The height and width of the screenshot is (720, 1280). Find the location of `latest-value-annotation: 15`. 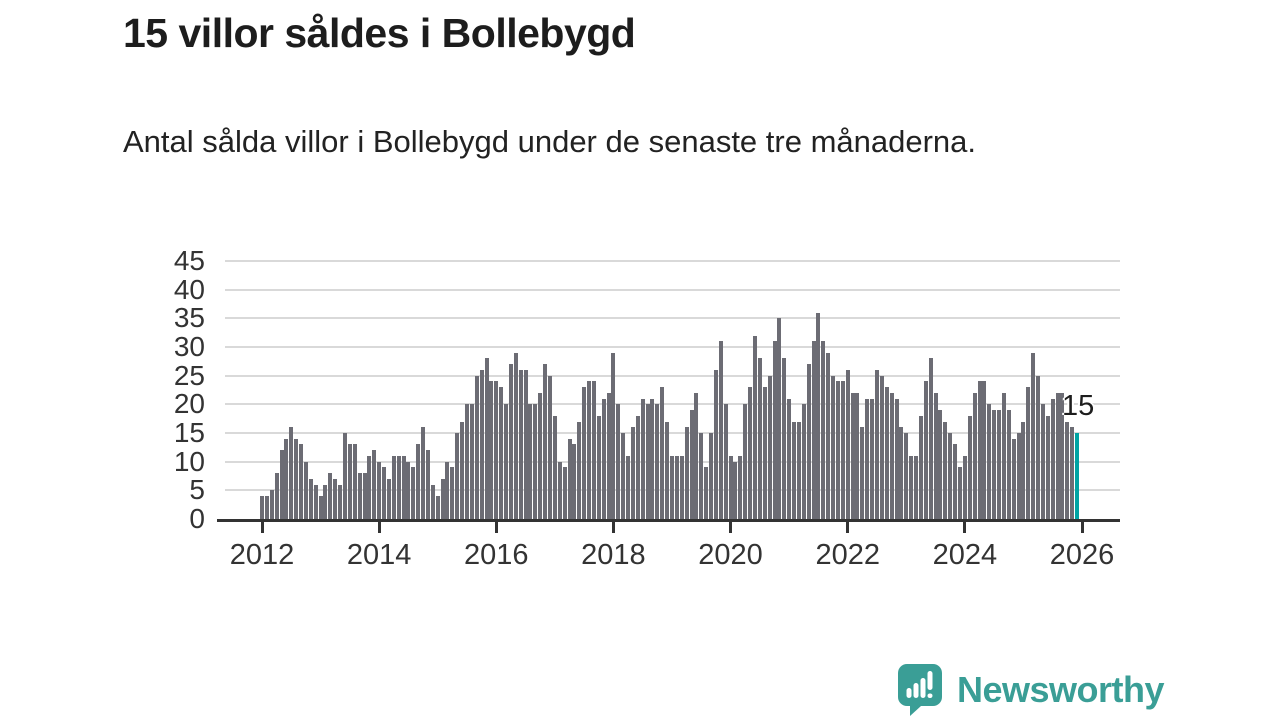

latest-value-annotation: 15 is located at coordinates (1078, 406).